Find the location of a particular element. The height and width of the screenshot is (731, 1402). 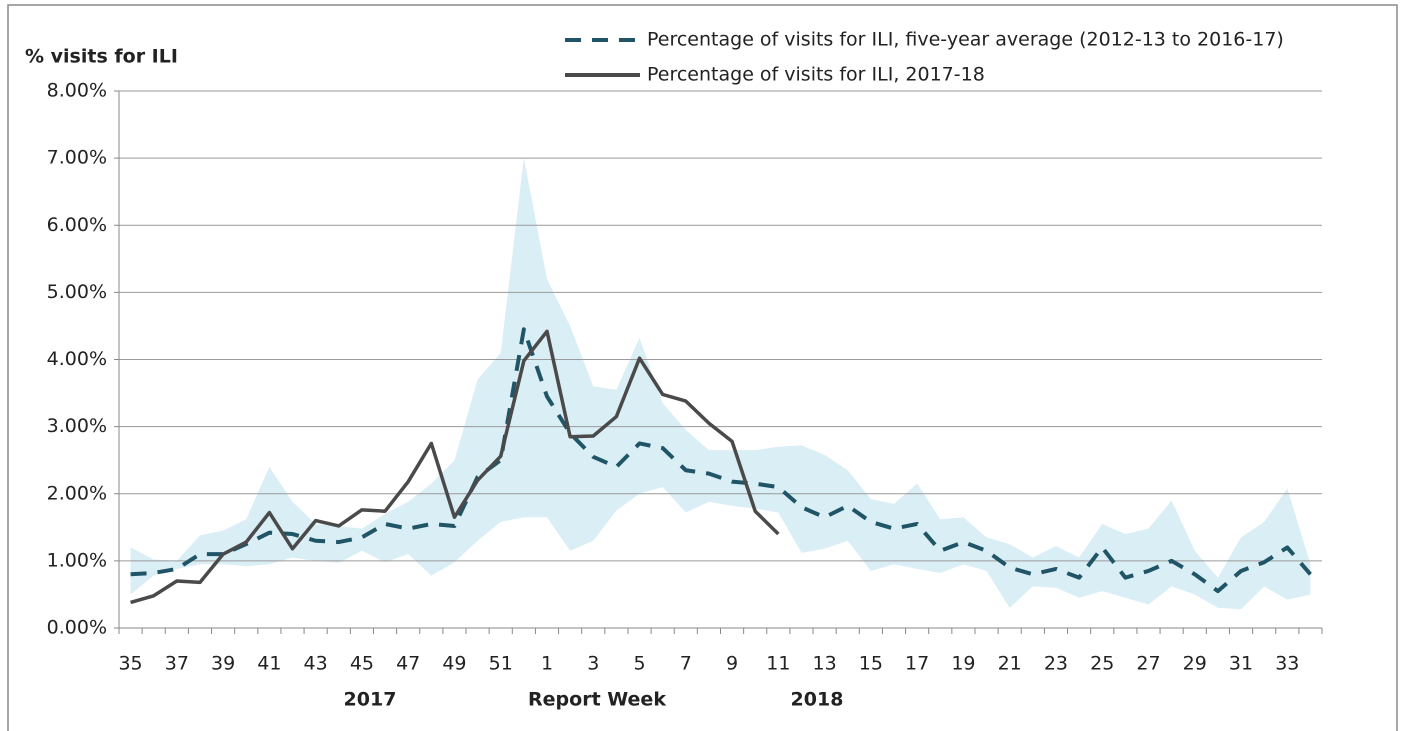

x-tick-label: 17 is located at coordinates (917, 664).